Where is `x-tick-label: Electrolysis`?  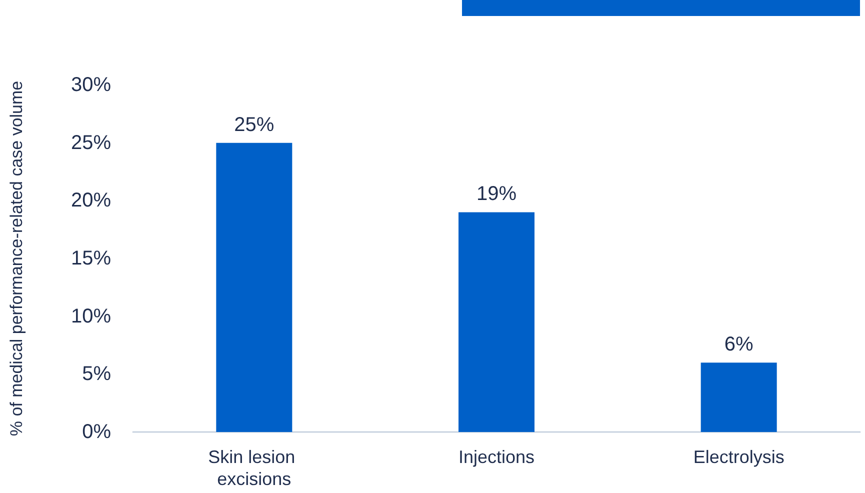
x-tick-label: Electrolysis is located at coordinates (738, 457).